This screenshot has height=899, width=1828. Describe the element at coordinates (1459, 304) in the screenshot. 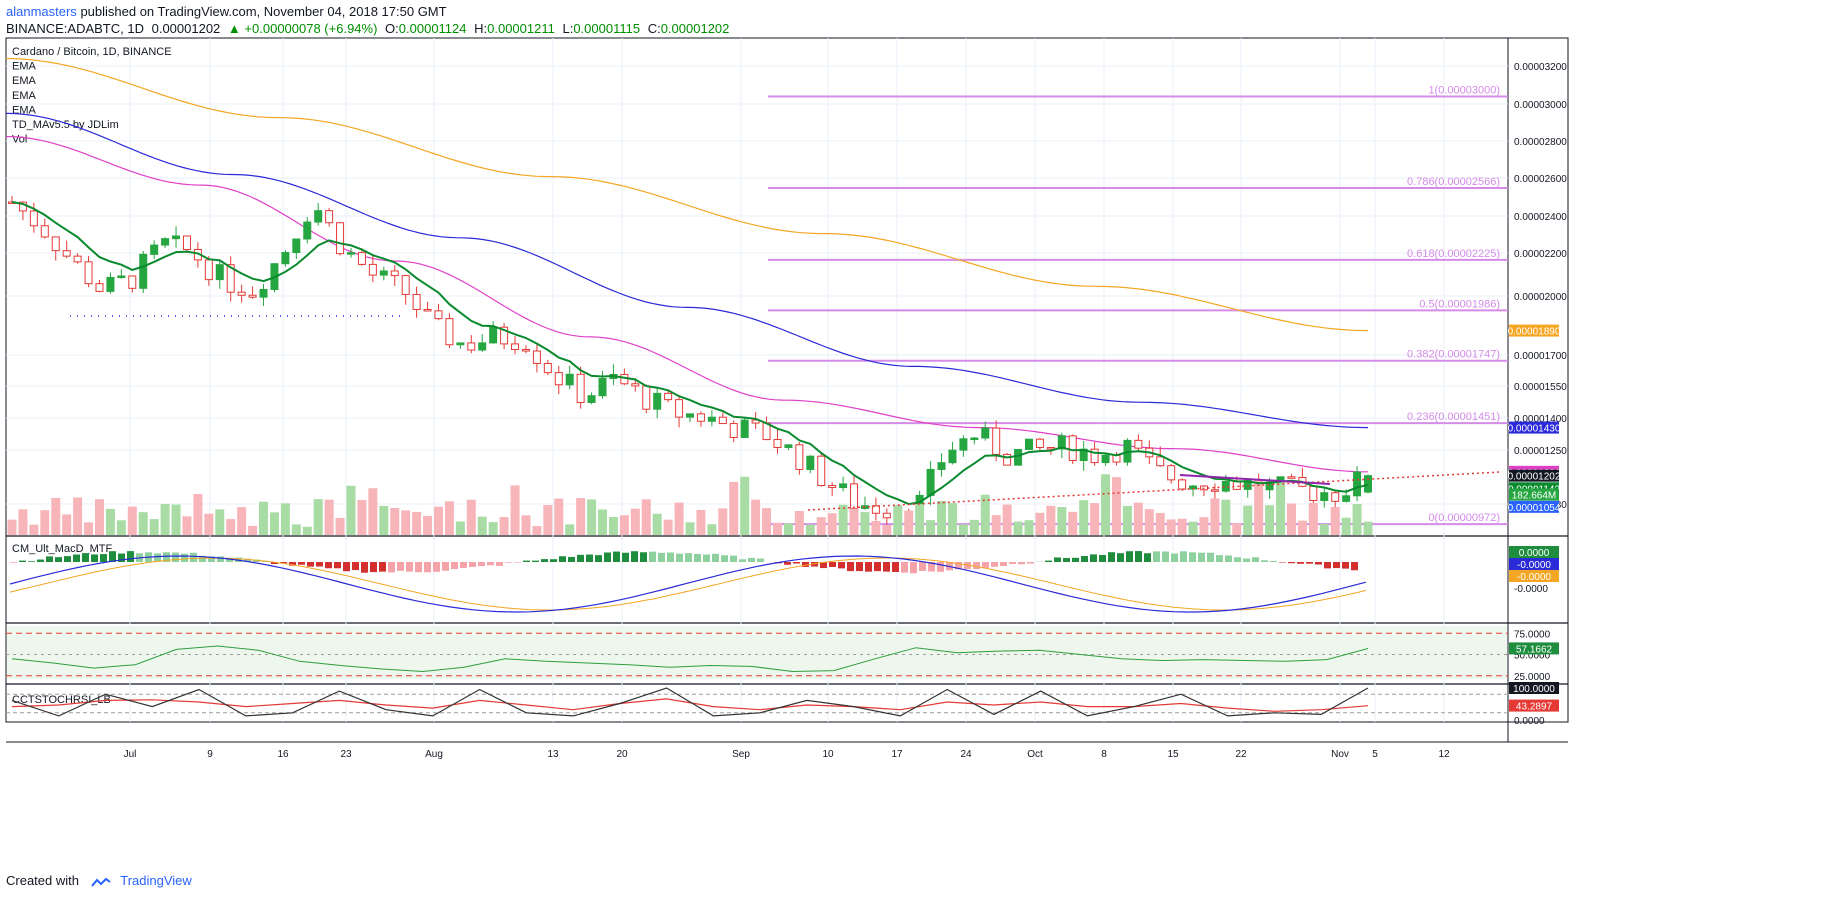

I see `fib-level-label: 0.5(0.00001986)` at that location.